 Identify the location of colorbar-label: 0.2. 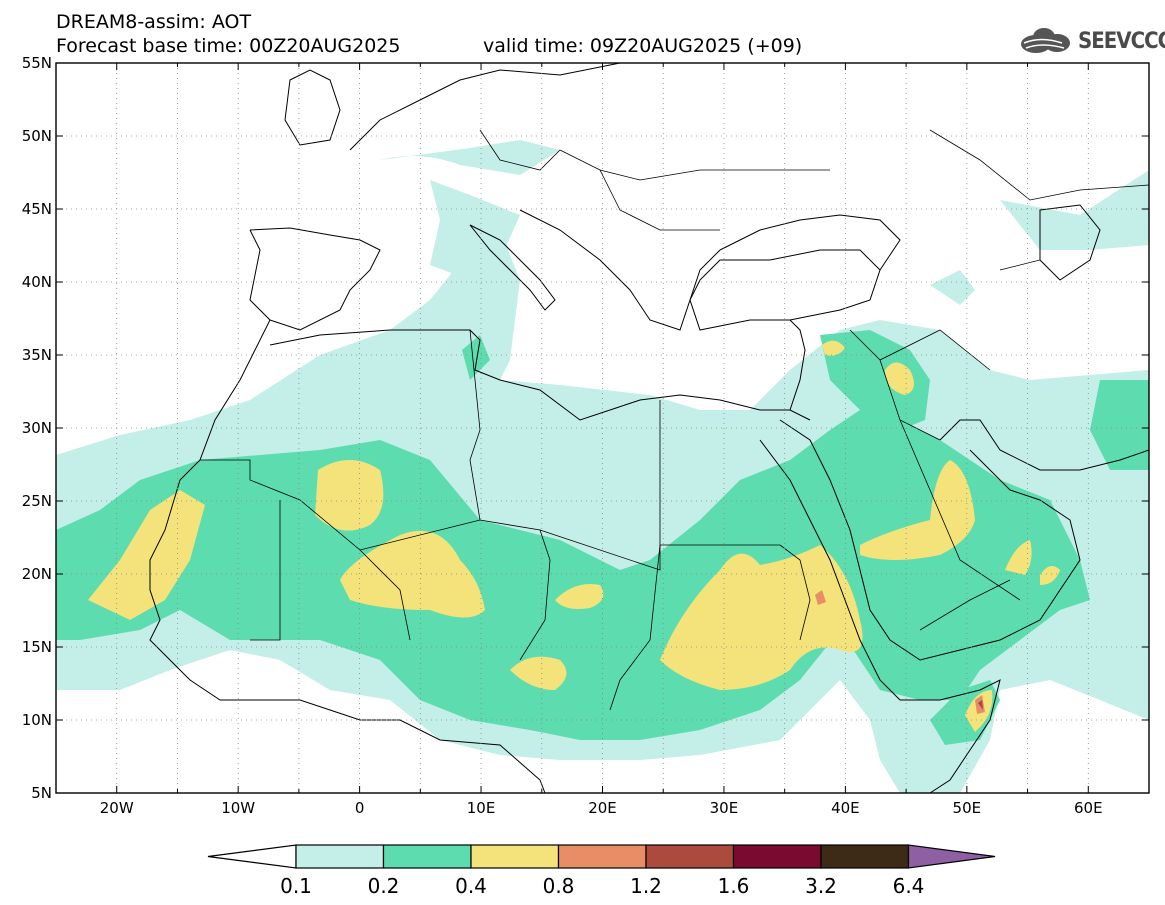
(384, 886).